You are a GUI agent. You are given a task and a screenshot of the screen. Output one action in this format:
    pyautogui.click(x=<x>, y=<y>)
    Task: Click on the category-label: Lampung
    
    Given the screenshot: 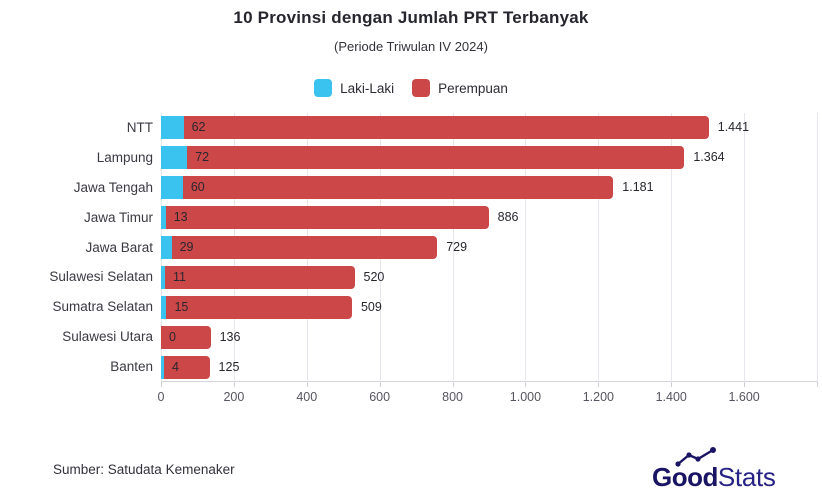 What is the action you would take?
    pyautogui.click(x=124, y=157)
    